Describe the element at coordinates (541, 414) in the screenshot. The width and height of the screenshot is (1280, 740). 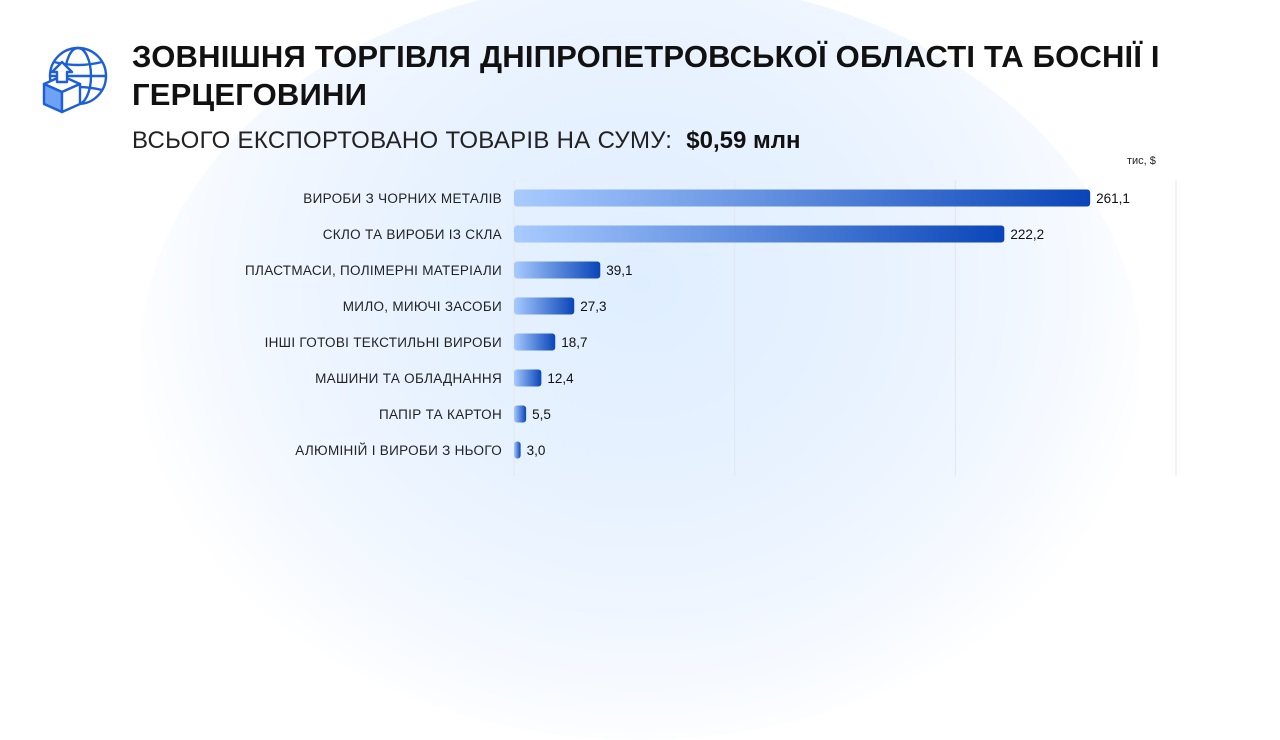
I see `value-label: 5,5` at that location.